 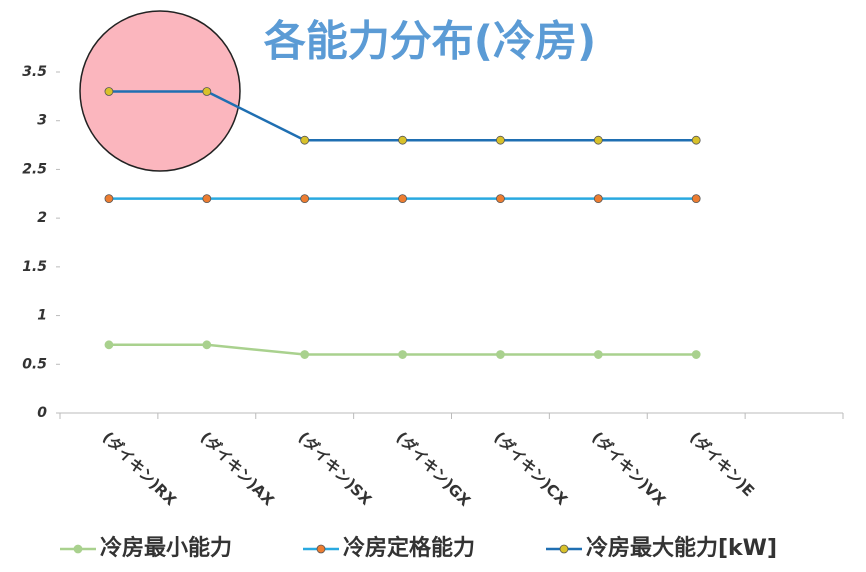 I want to click on y-tick-label: 0, so click(x=42, y=413).